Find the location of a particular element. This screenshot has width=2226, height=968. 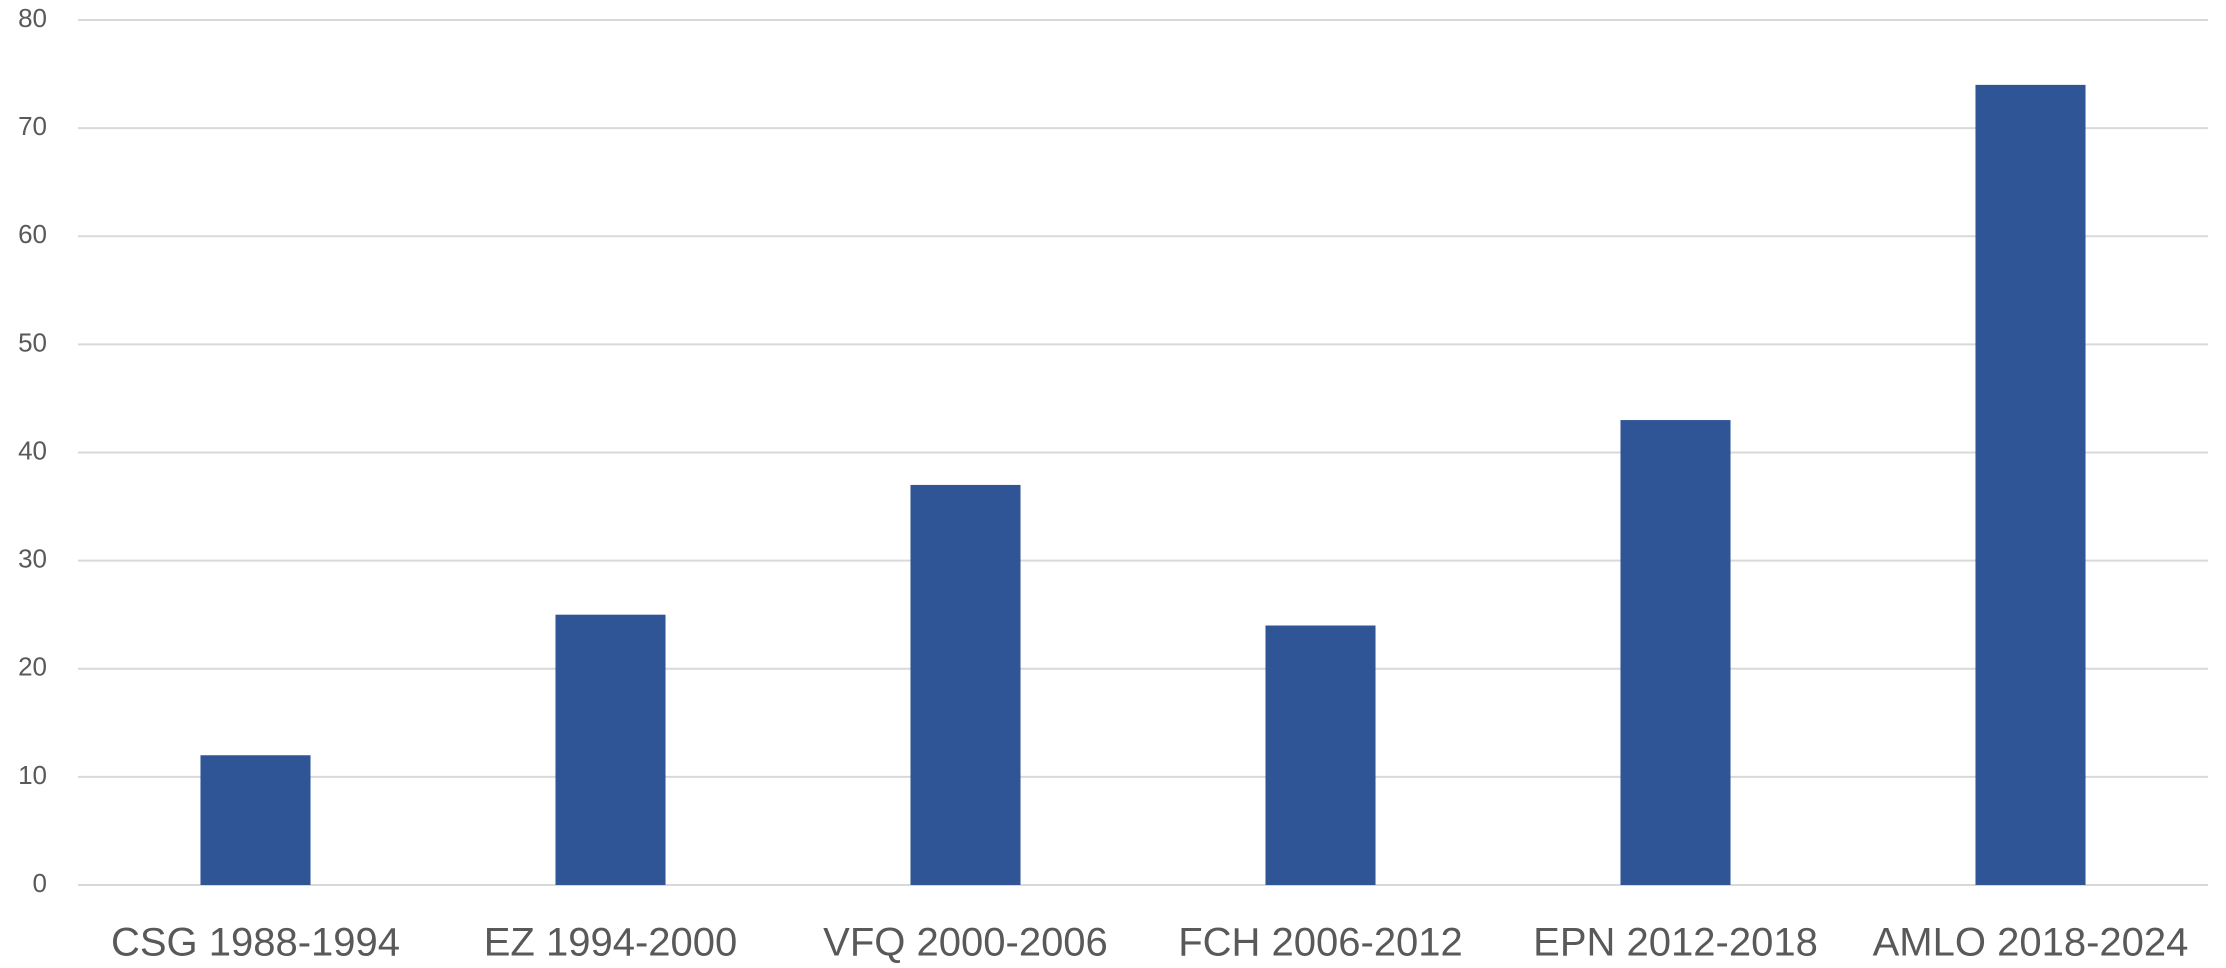

x-tick-label: FCH 2006-2012 is located at coordinates (1320, 943).